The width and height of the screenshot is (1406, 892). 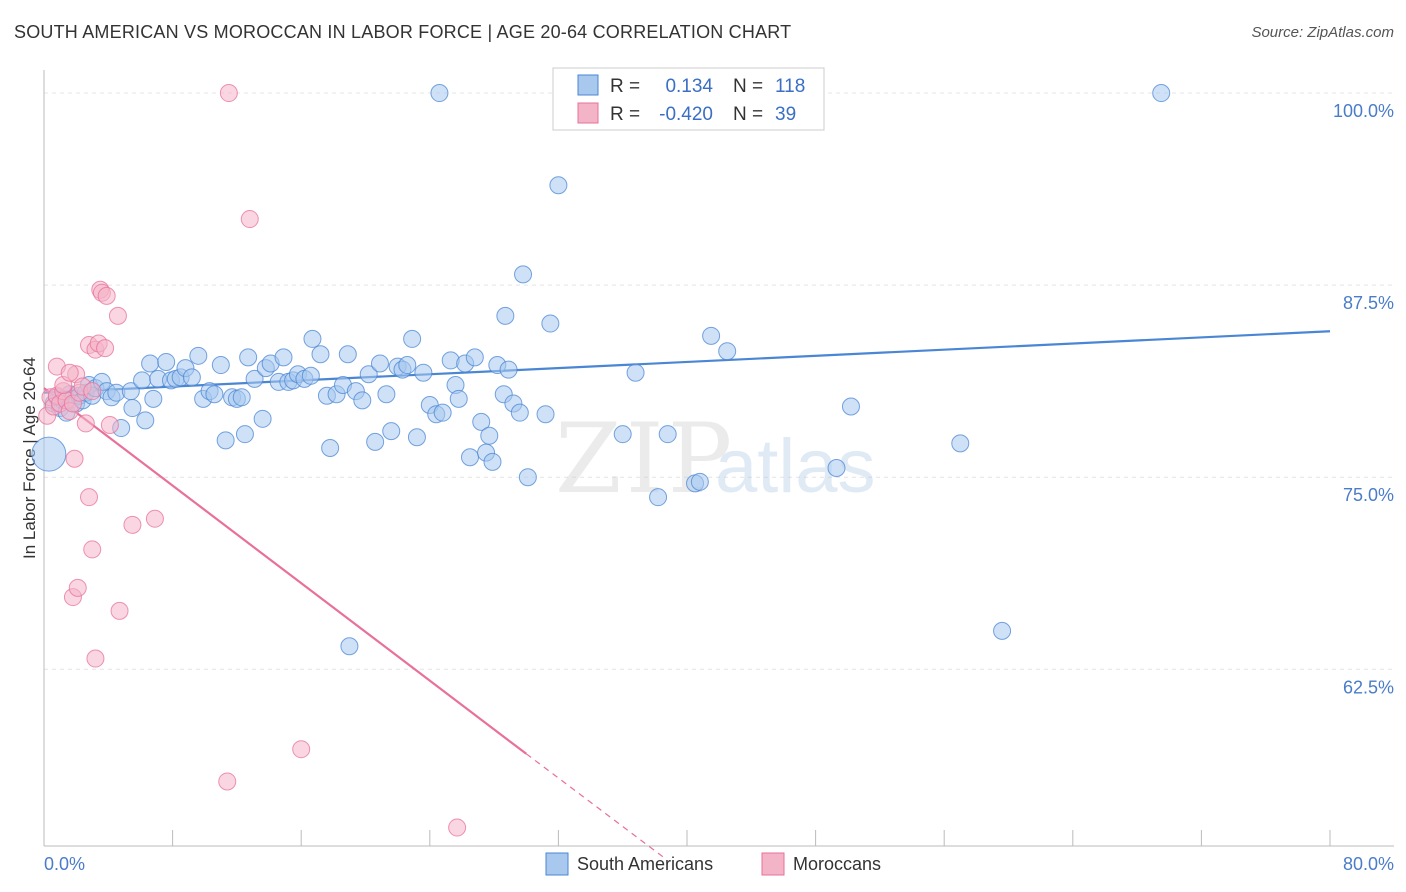 I want to click on series-legend: South Americans Moroccans, so click(x=713, y=864).